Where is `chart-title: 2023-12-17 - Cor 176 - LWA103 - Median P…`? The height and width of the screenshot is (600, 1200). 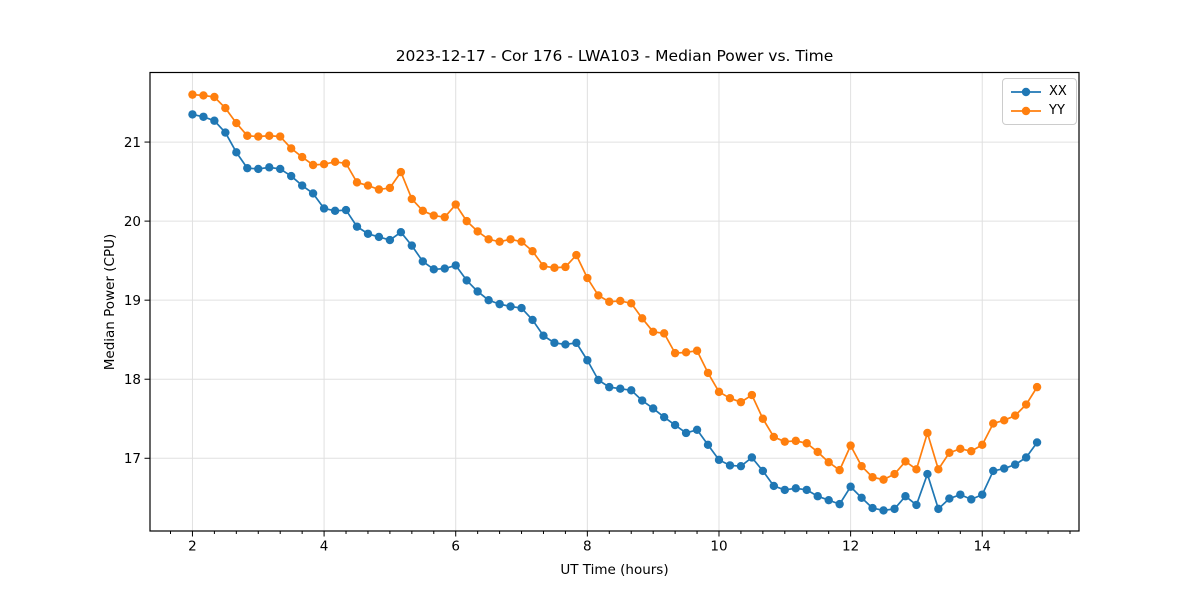 chart-title: 2023-12-17 - Cor 176 - LWA103 - Median P… is located at coordinates (614, 56).